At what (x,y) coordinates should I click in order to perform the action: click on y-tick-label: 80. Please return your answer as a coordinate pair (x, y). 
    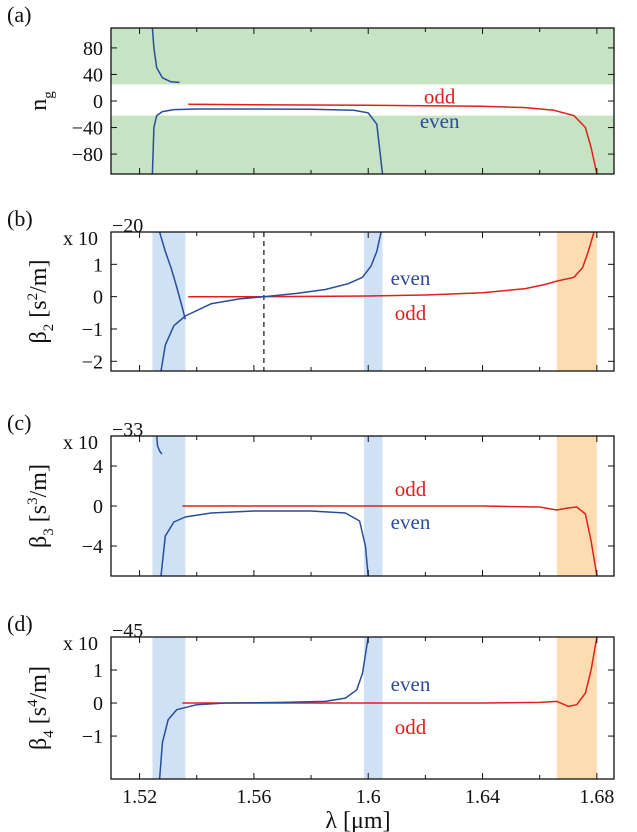
    Looking at the image, I should click on (93, 49).